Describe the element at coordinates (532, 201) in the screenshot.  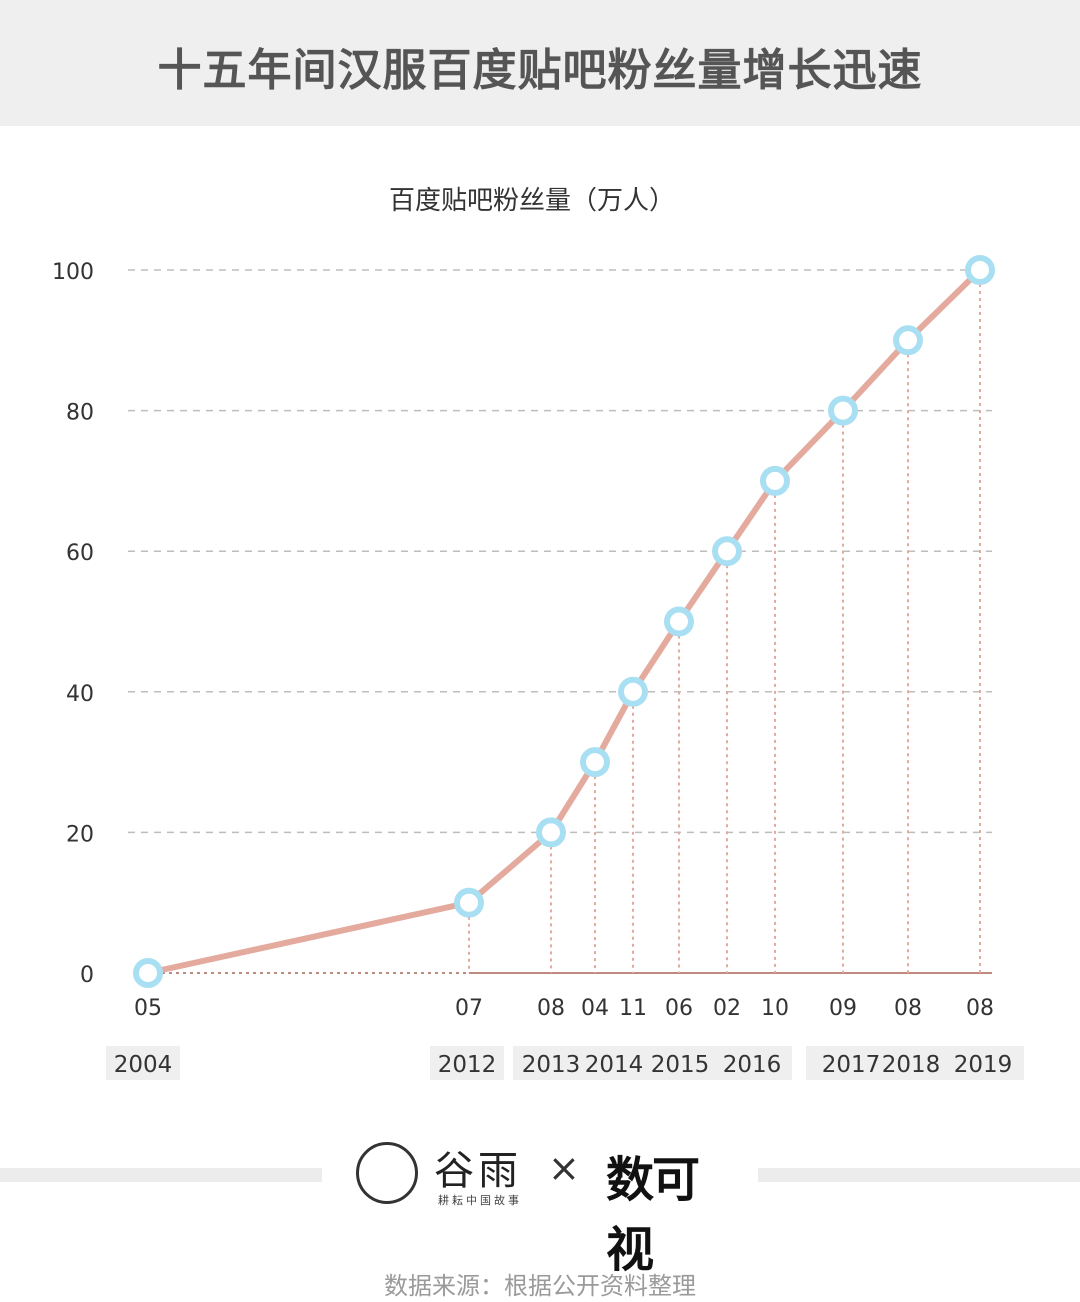
I see `chart-title: 百度贴吧粉丝量（万人）` at that location.